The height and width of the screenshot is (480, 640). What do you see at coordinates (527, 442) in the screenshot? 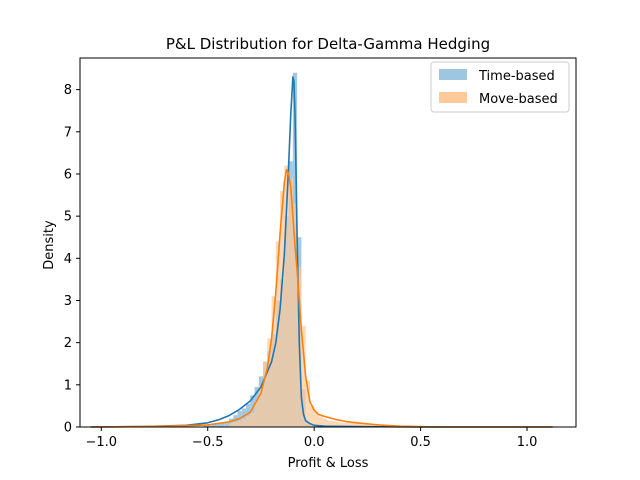
I see `x-tick-label: 1.0` at bounding box center [527, 442].